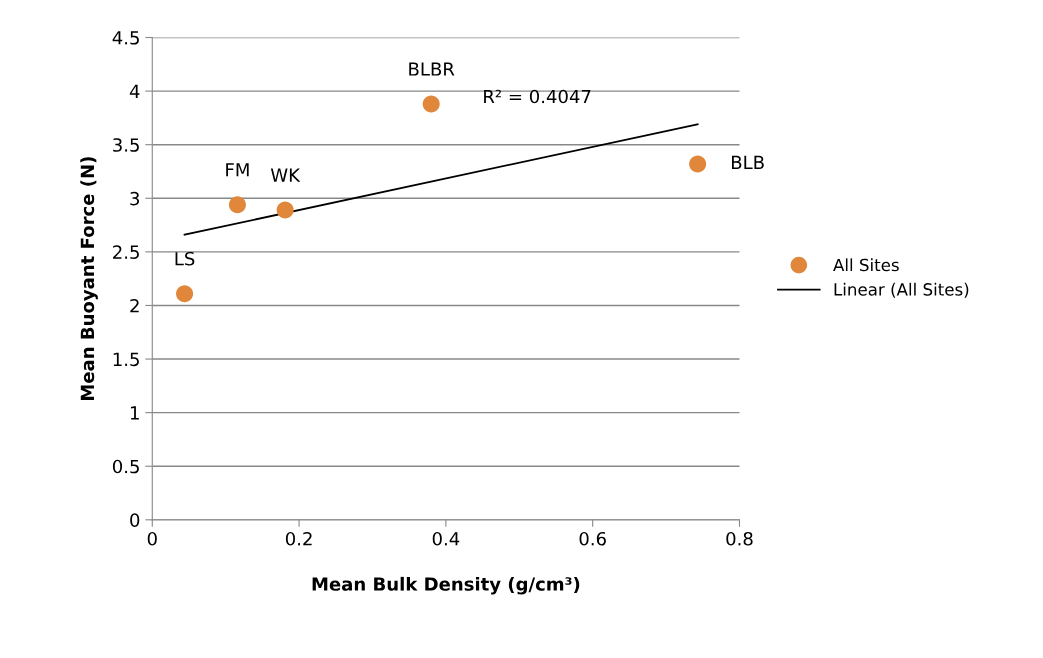  Describe the element at coordinates (134, 413) in the screenshot. I see `y-tick-label: 1` at that location.